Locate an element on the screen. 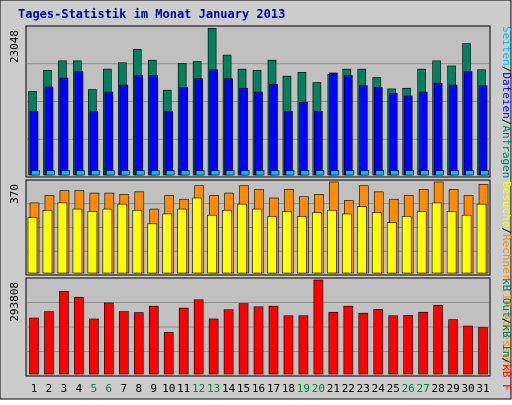 The height and width of the screenshot is (405, 512). x-tick-label: 2 is located at coordinates (49, 388).